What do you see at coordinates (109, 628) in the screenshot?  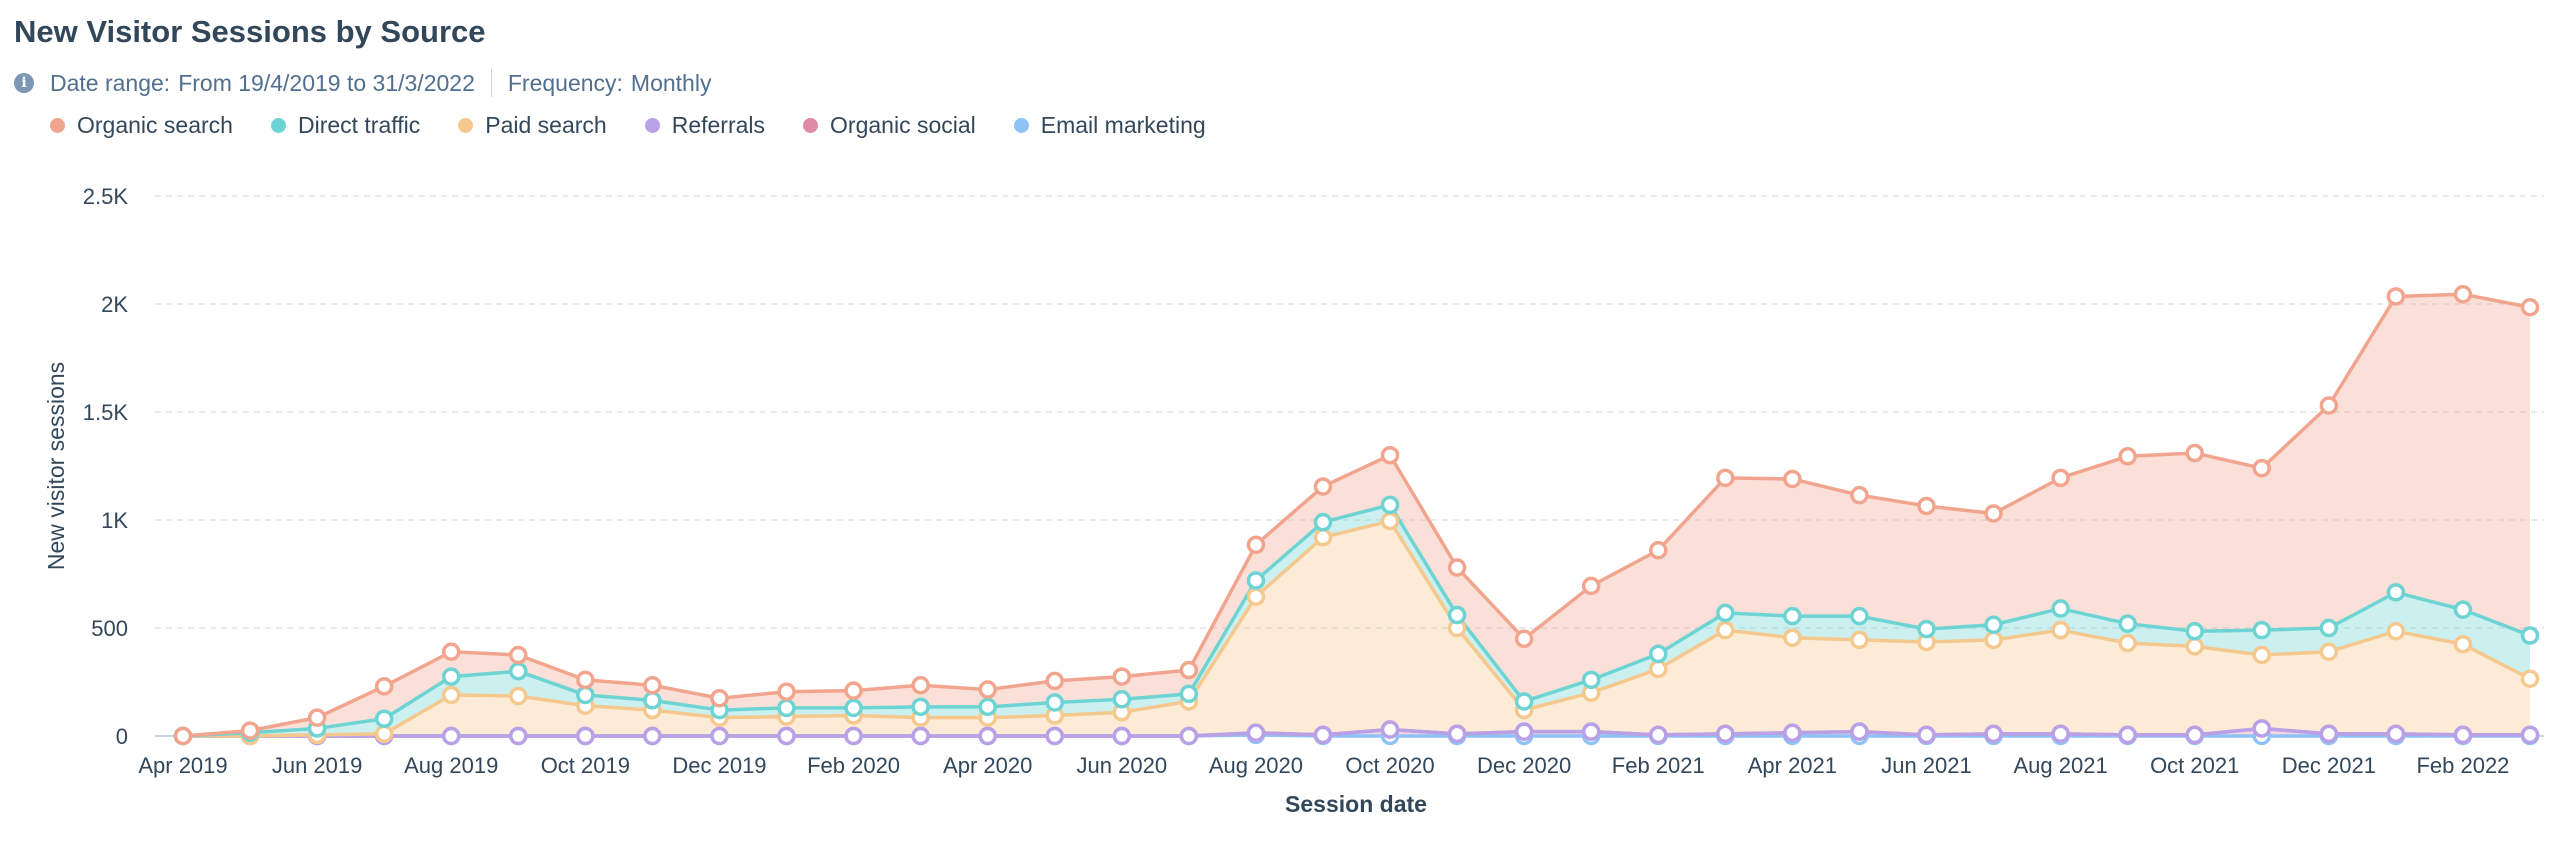 I see `y-tick-label: 500` at bounding box center [109, 628].